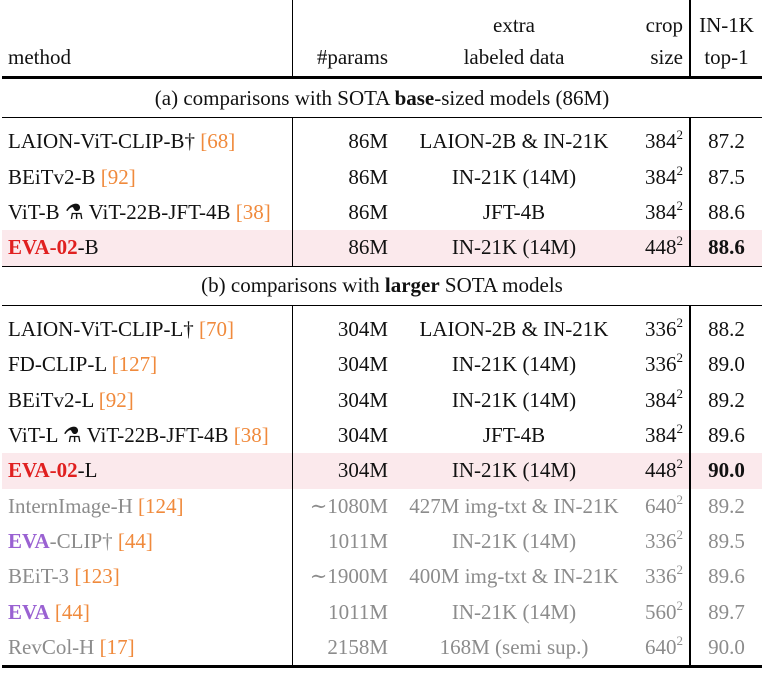 Image resolution: width=768 pixels, height=673 pixels. I want to click on method-cell: EVA-02-L, so click(147, 471).